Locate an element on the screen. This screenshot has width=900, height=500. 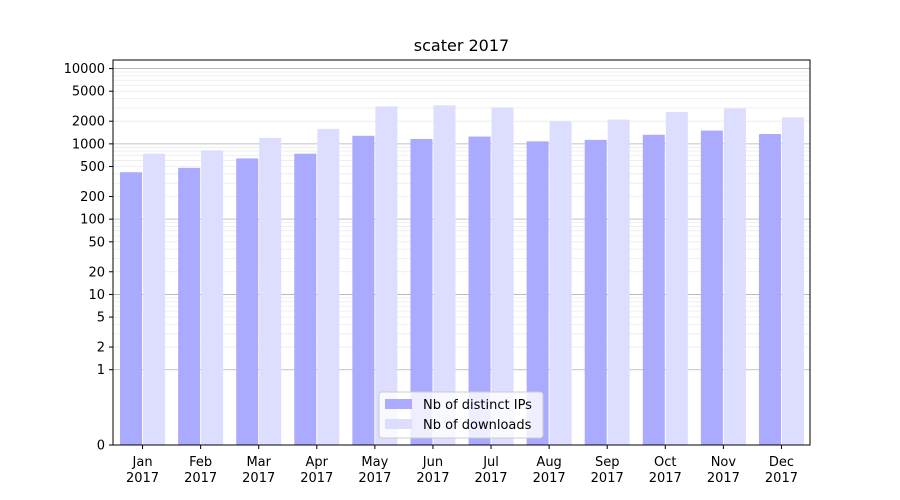
y-tick-label: 500 is located at coordinates (92, 167).